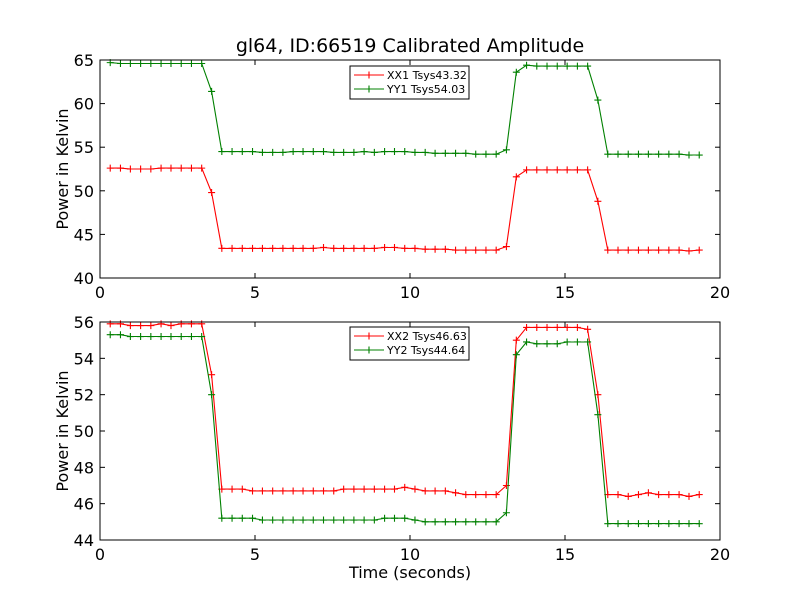 This screenshot has width=800, height=600. I want to click on legend-label: XX2 Tsys46.63, so click(427, 336).